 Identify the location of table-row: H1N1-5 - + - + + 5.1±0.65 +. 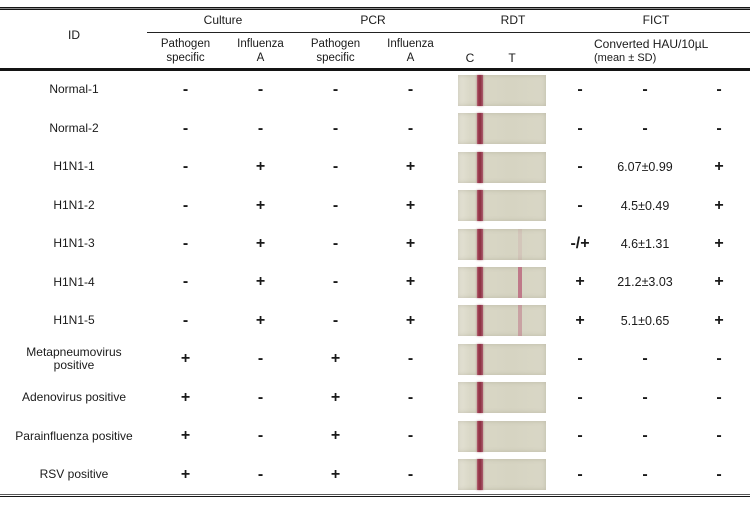
(375, 321).